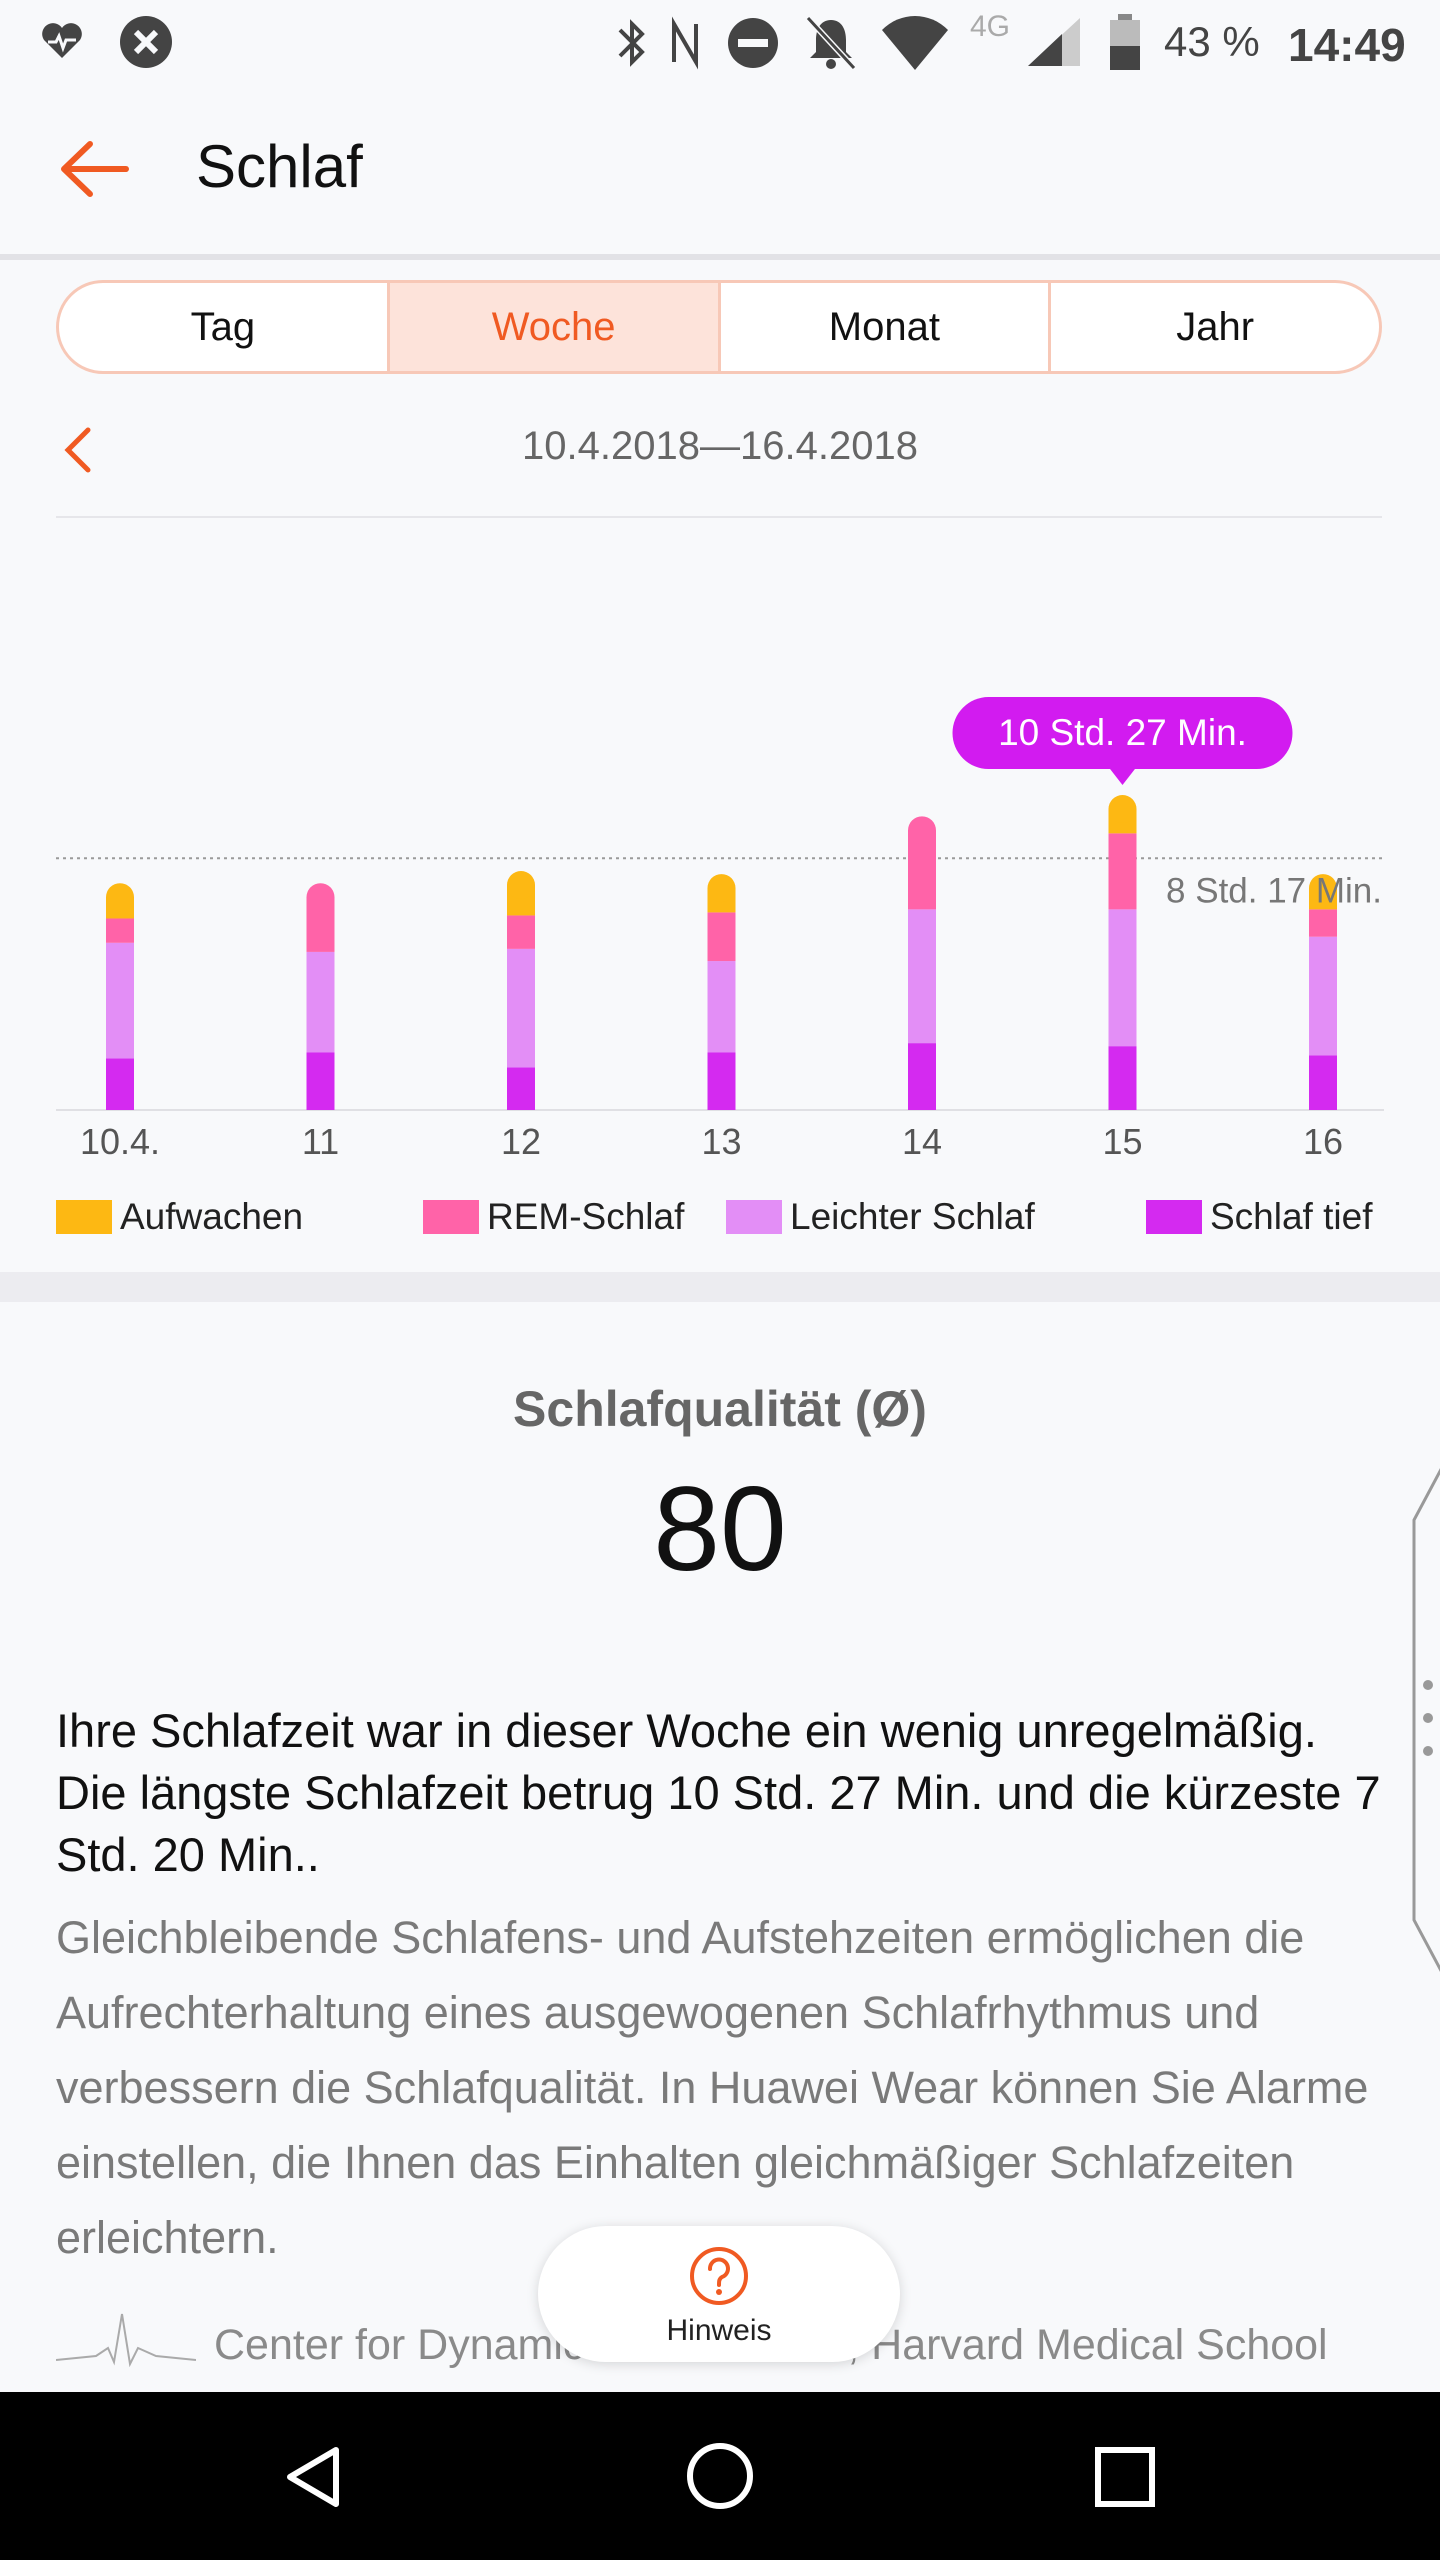 The image size is (1440, 2560). What do you see at coordinates (552, 327) in the screenshot?
I see `tab-week: Woche` at bounding box center [552, 327].